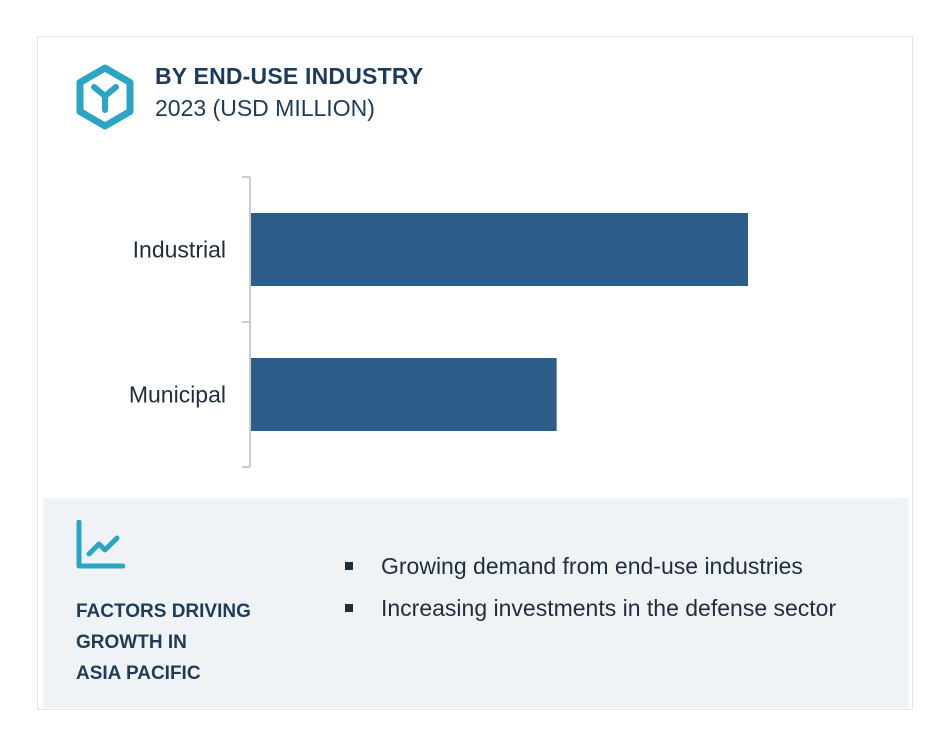  I want to click on factors-heading-line: FACTORS DRIVING, so click(163, 611).